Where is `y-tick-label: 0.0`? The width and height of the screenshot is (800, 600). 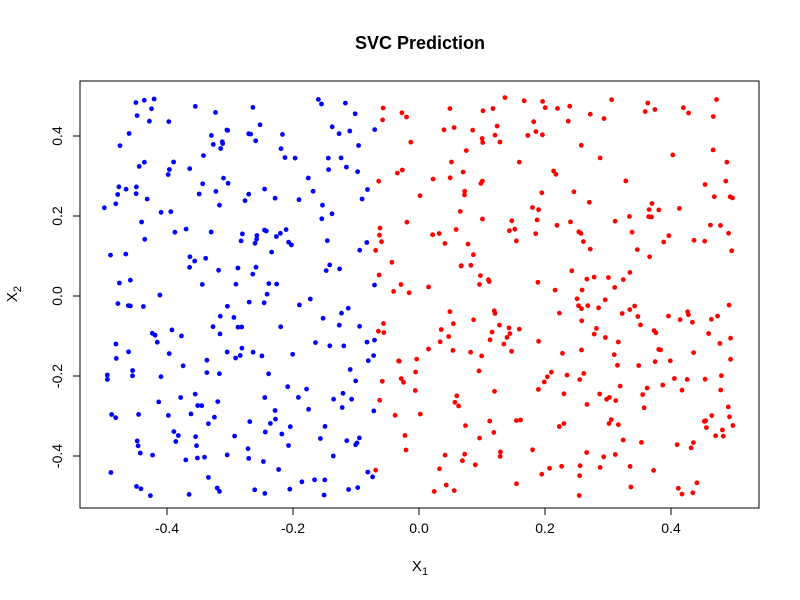 y-tick-label: 0.0 is located at coordinates (57, 296).